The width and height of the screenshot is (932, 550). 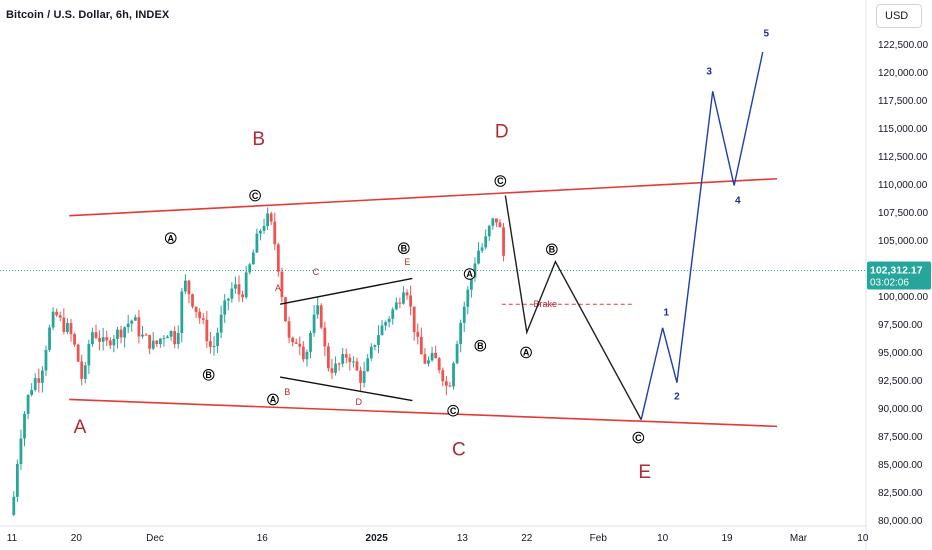 What do you see at coordinates (463, 538) in the screenshot?
I see `x-tick-label: 13` at bounding box center [463, 538].